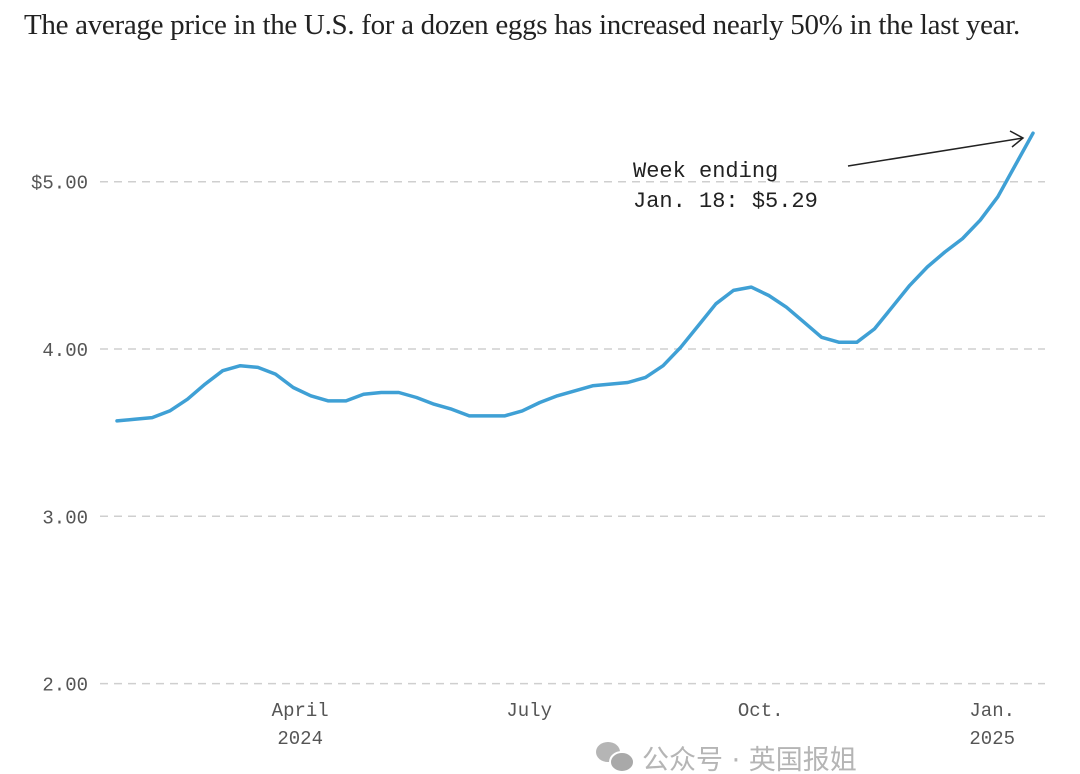 This screenshot has height=774, width=1080. I want to click on annotation-line1: Week ending, so click(705, 171).